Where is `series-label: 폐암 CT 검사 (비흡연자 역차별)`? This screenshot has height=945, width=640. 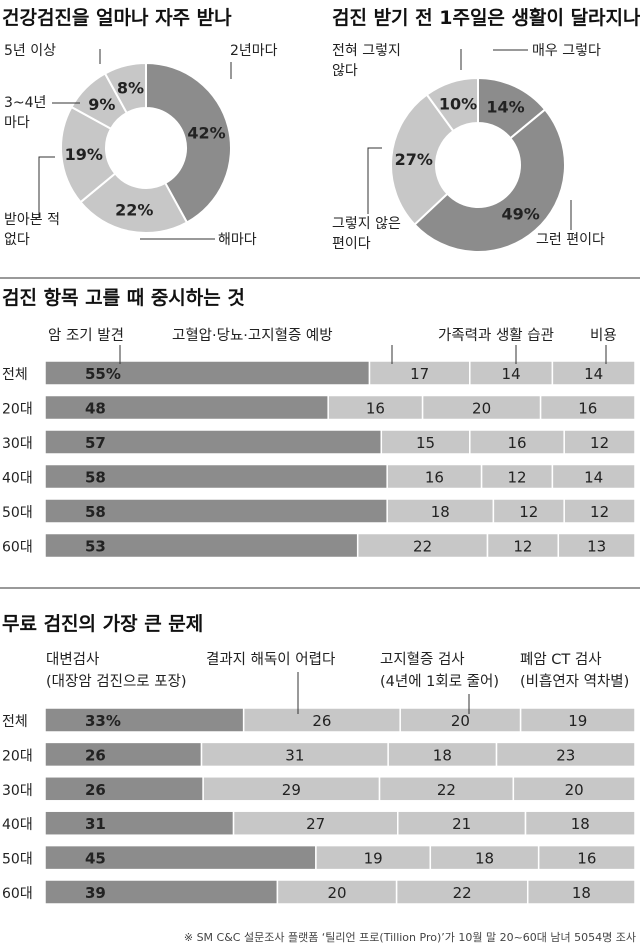
series-label: 폐암 CT 검사 (비흡연자 역차별) is located at coordinates (574, 670).